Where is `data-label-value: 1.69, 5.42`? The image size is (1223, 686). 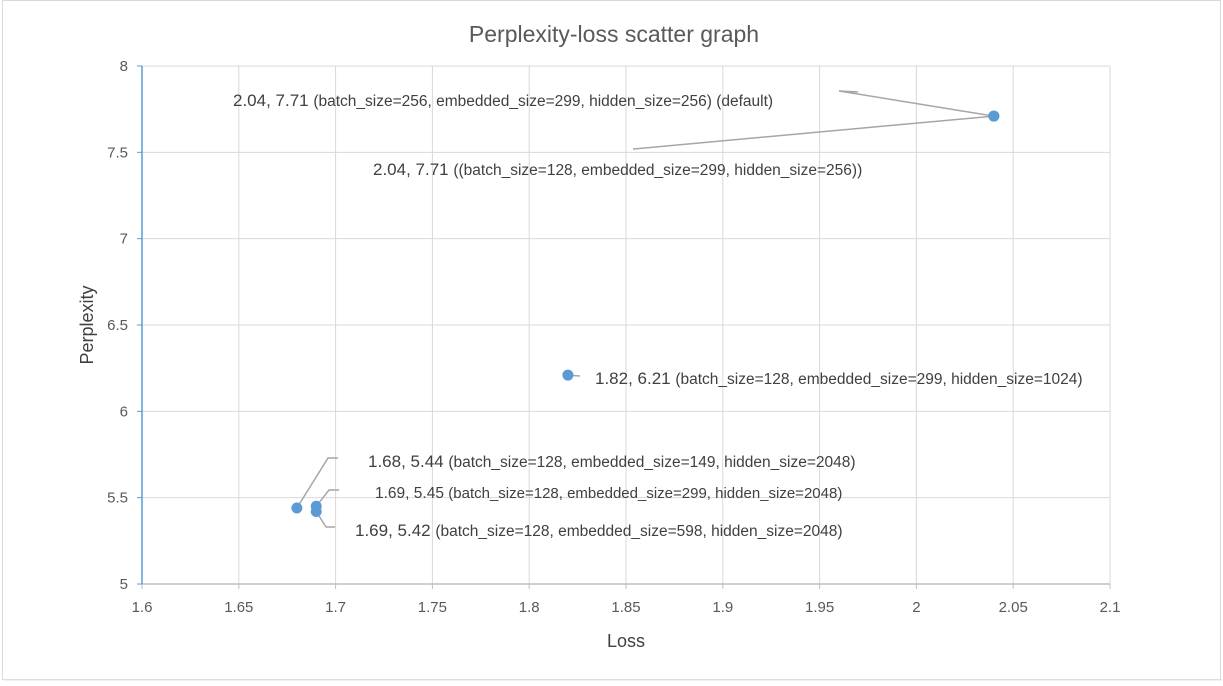 data-label-value: 1.69, 5.42 is located at coordinates (395, 530).